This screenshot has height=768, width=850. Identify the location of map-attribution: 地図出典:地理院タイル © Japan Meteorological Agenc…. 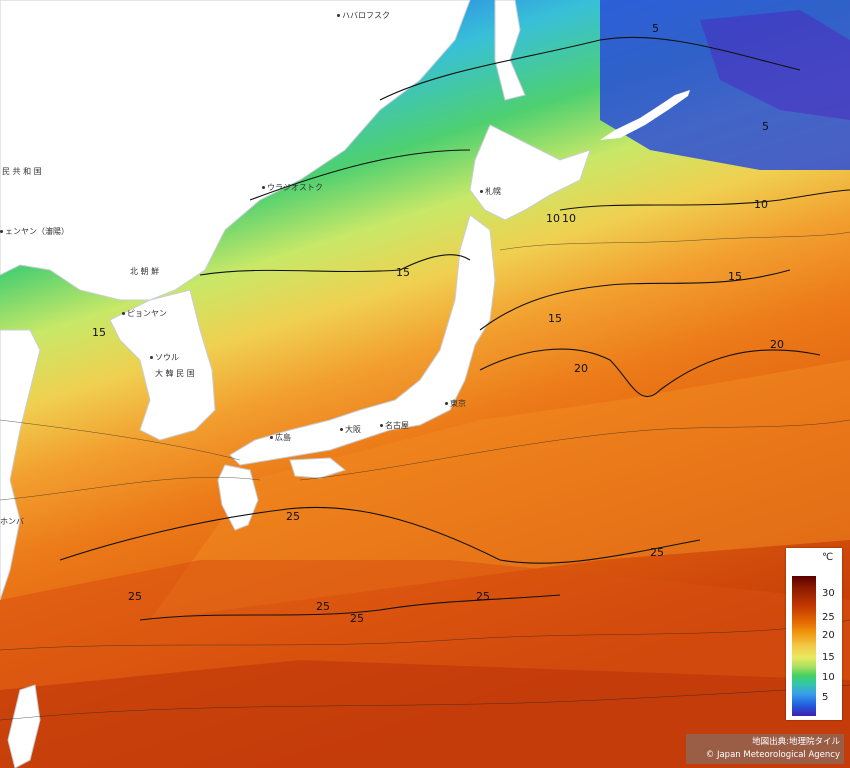
(765, 749).